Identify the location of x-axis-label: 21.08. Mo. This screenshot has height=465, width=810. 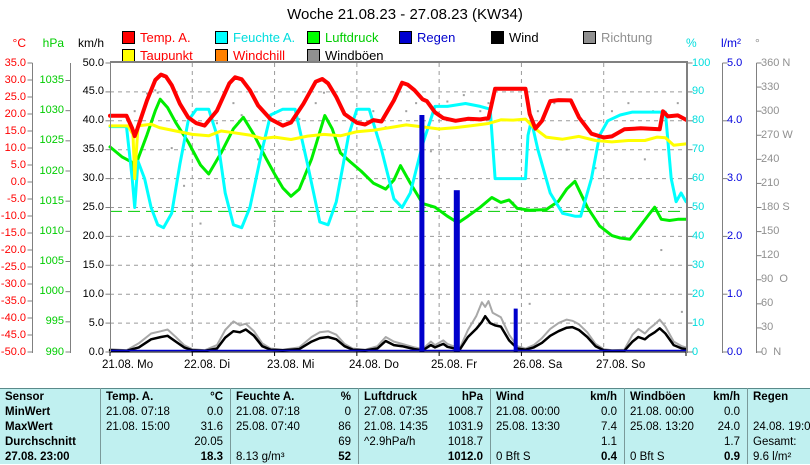
(128, 365).